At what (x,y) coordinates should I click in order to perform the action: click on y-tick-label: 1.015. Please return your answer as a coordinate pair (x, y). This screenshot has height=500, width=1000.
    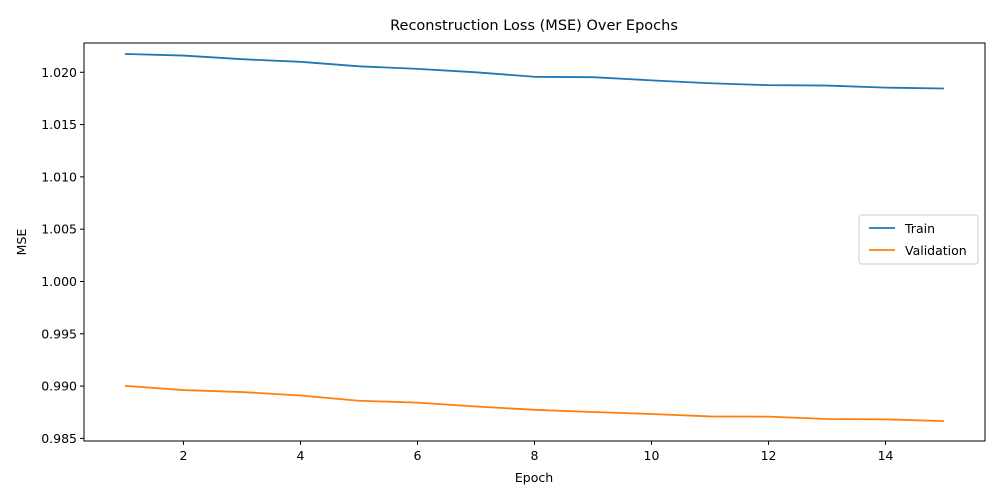
    Looking at the image, I should click on (59, 124).